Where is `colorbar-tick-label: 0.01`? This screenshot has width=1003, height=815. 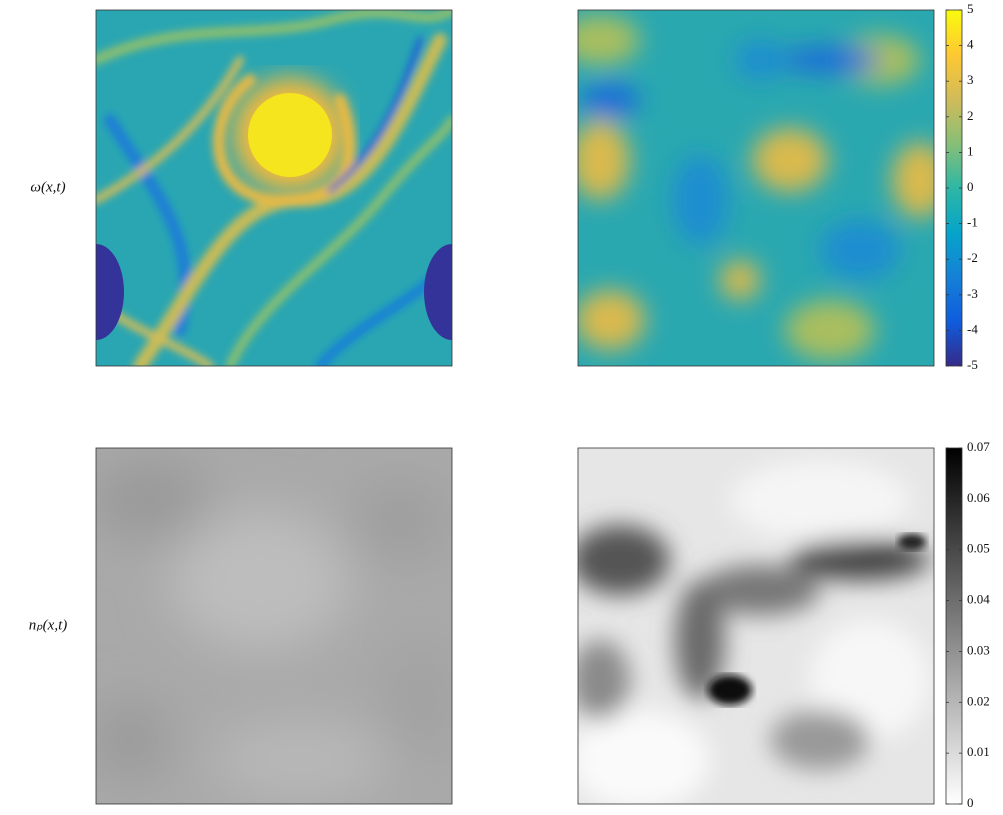 colorbar-tick-label: 0.01 is located at coordinates (978, 751).